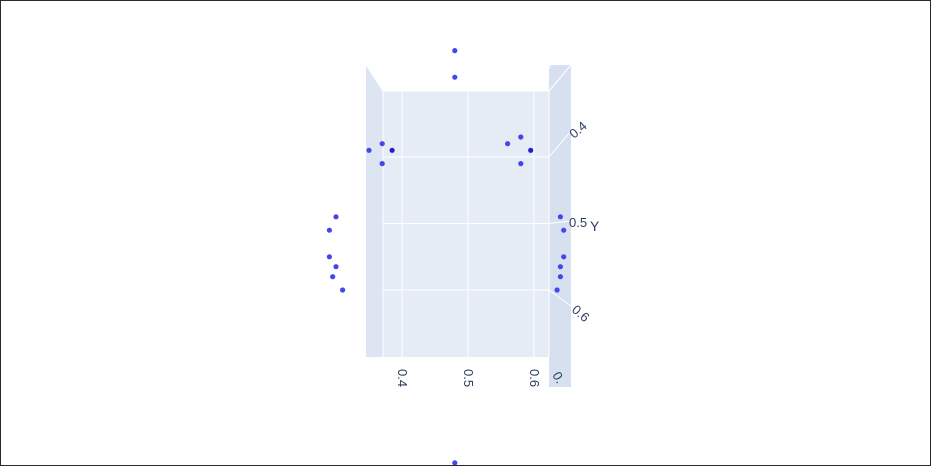 The width and height of the screenshot is (931, 466). I want to click on grid-right-h3, so click(560, 298).